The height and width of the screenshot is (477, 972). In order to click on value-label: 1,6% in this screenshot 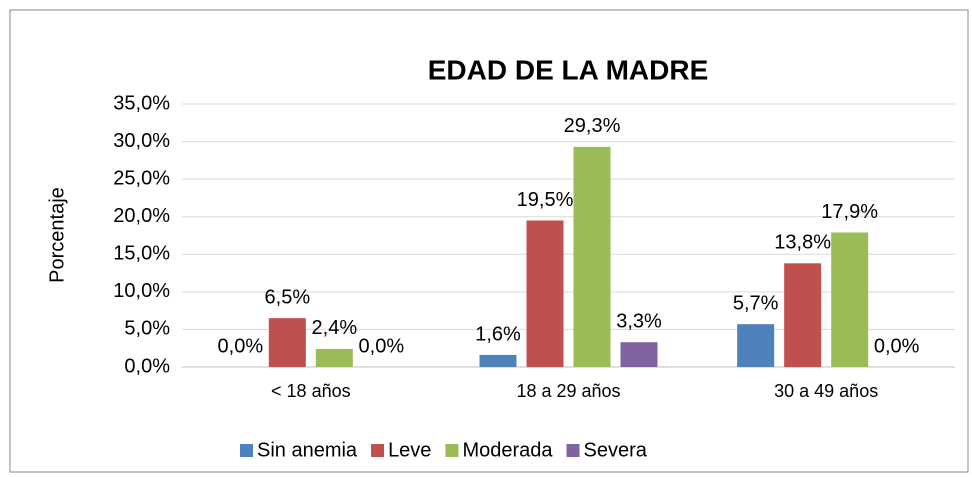, I will do `click(498, 334)`.